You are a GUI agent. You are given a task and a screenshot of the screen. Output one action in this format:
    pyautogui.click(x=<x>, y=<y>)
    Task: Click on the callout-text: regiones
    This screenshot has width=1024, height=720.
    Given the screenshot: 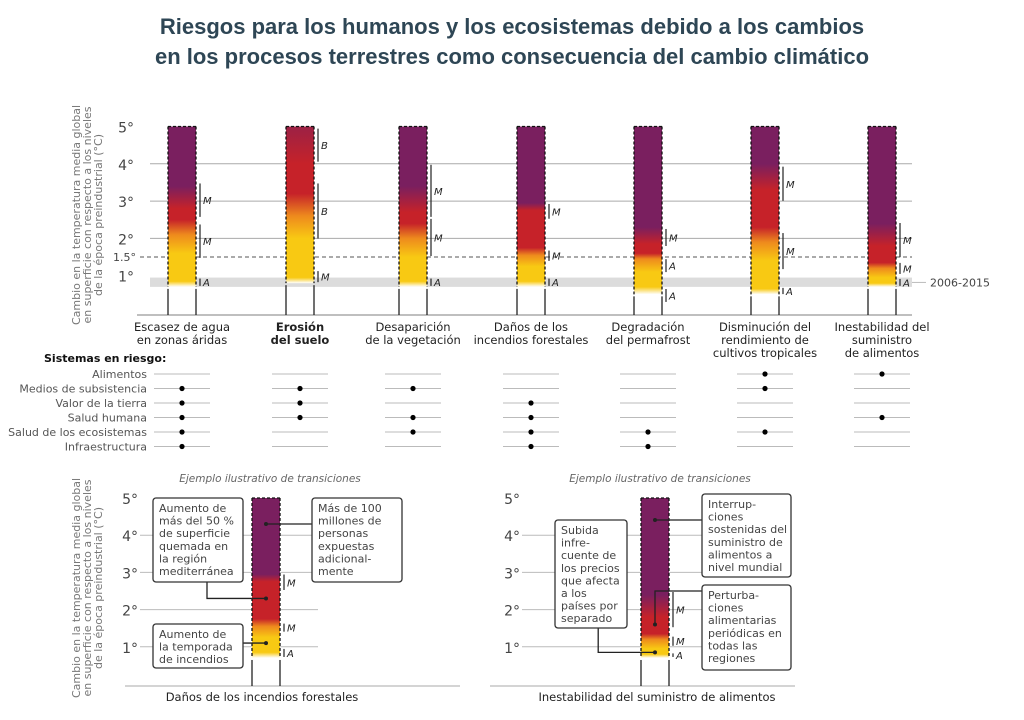 What is the action you would take?
    pyautogui.click(x=732, y=658)
    